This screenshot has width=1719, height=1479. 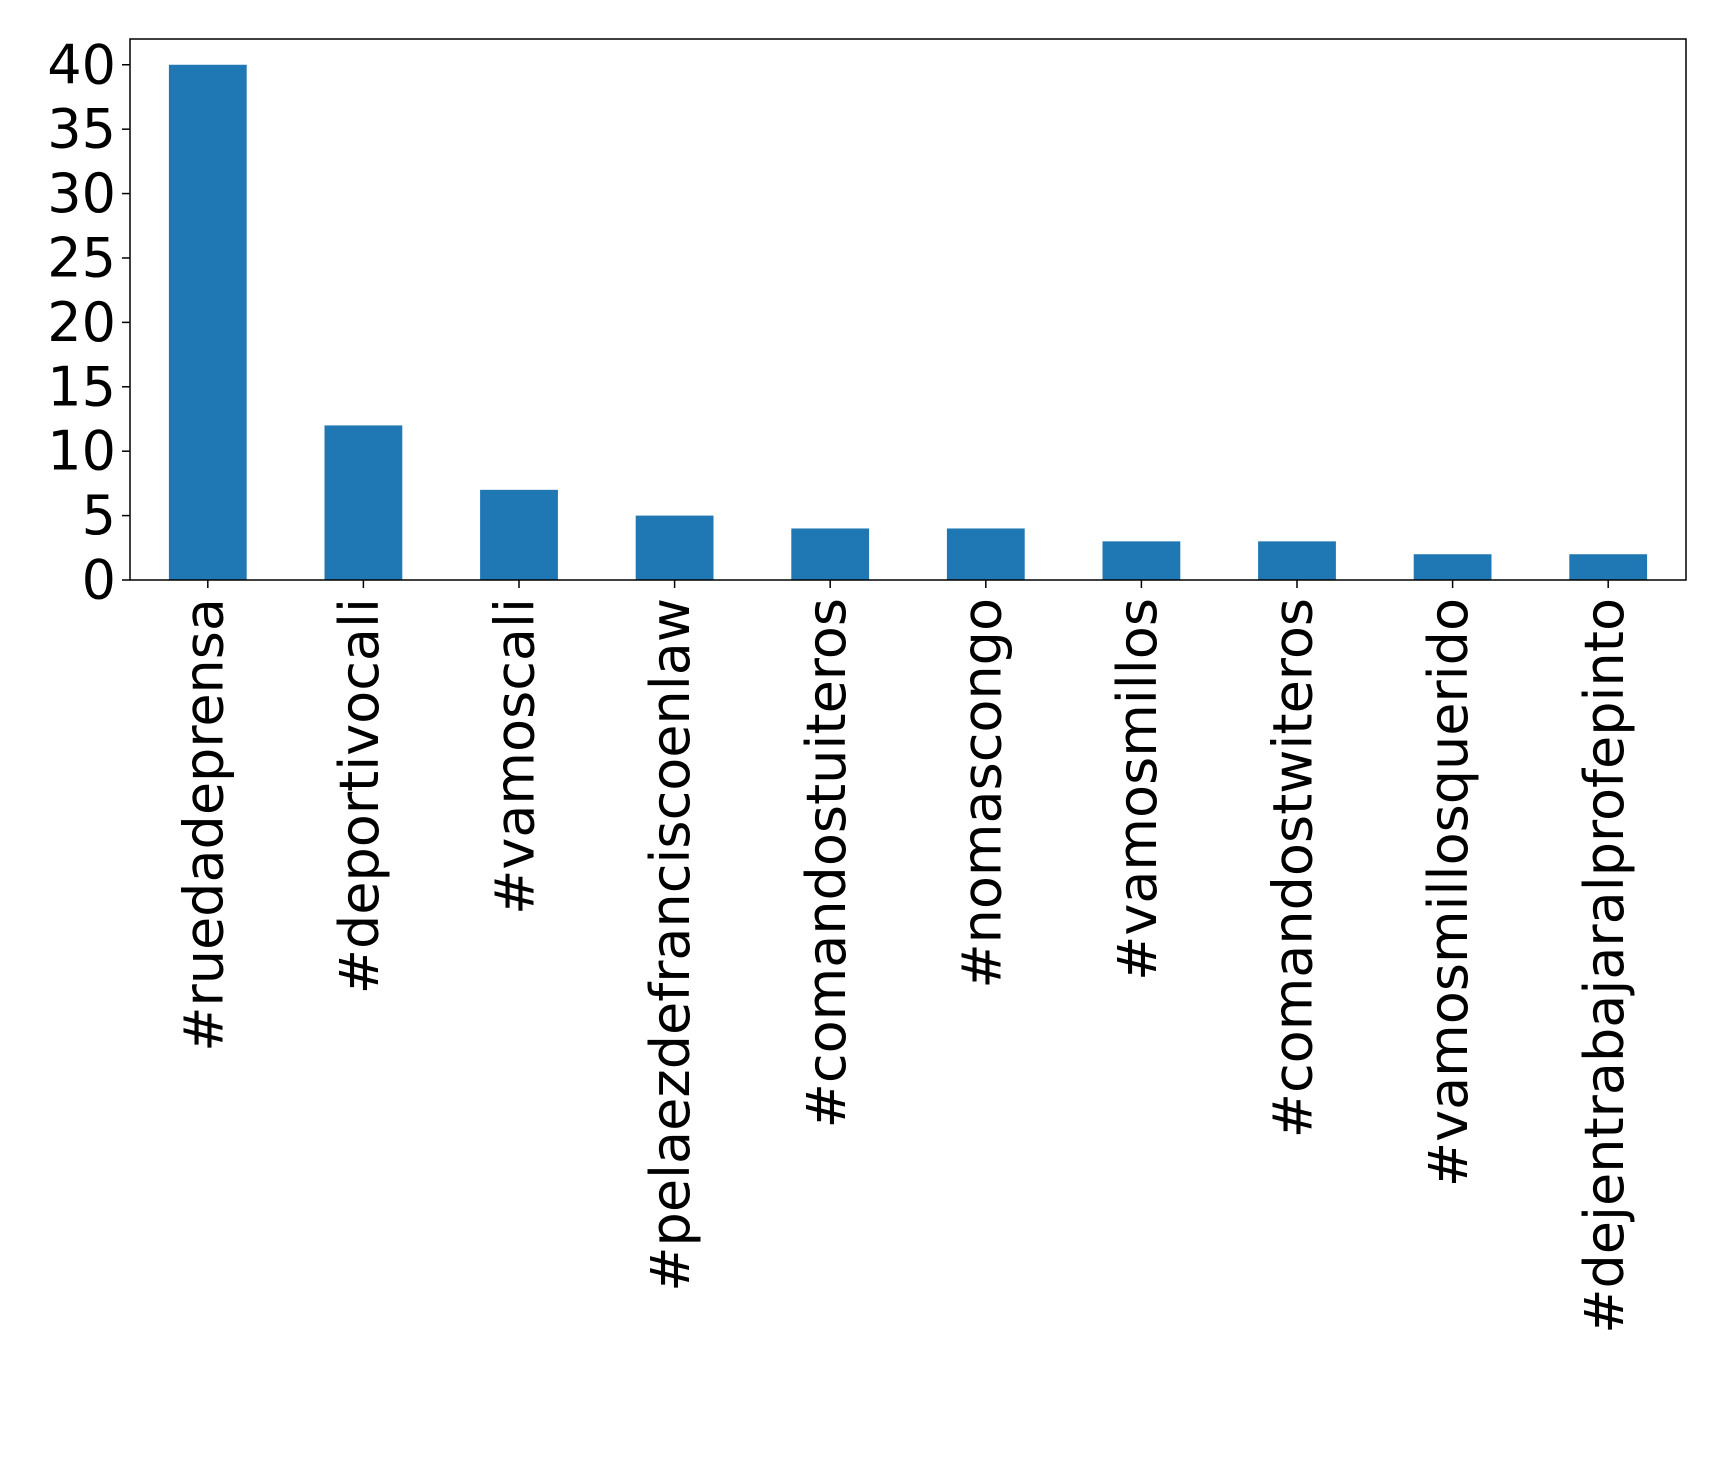 What do you see at coordinates (81, 451) in the screenshot?
I see `y-tick-label-2: 10` at bounding box center [81, 451].